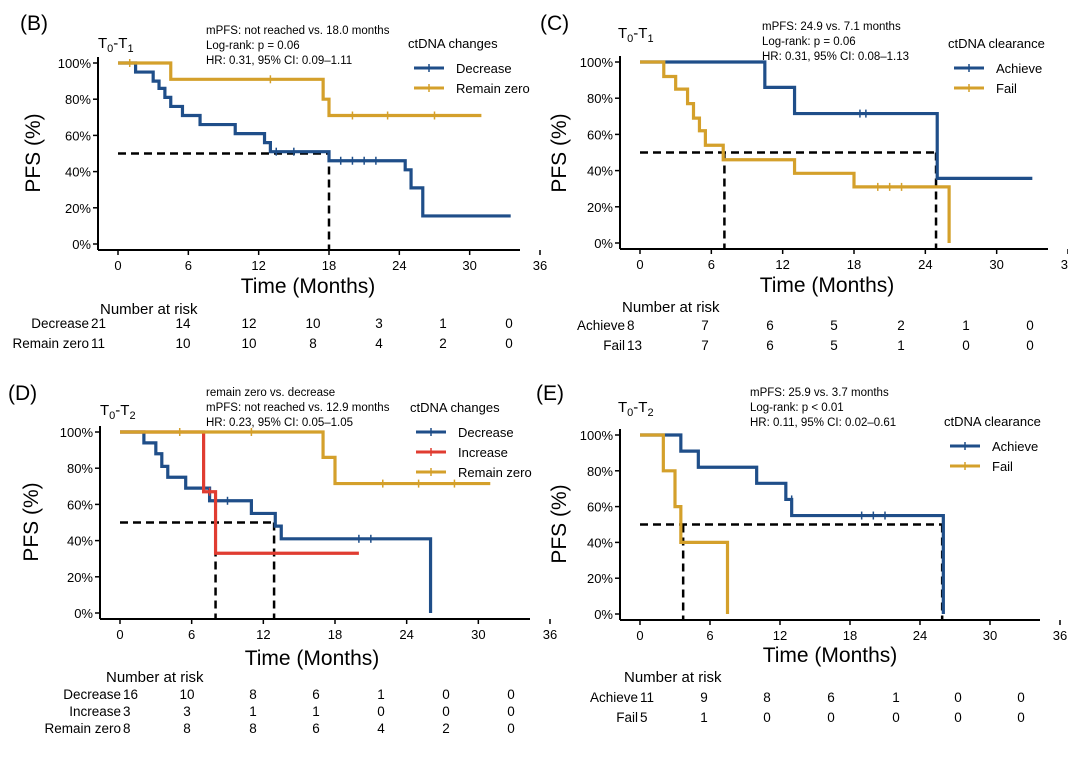 This screenshot has width=1068, height=763. Describe the element at coordinates (95, 711) in the screenshot. I see `risk-row-label: Increase` at that location.